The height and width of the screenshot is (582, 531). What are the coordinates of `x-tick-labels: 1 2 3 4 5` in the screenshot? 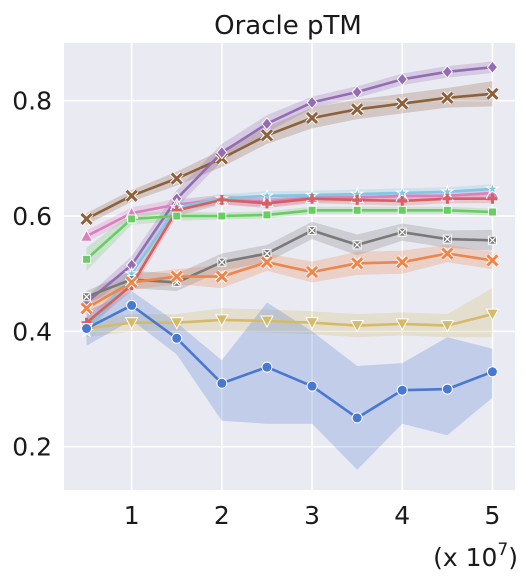 It's located at (312, 515).